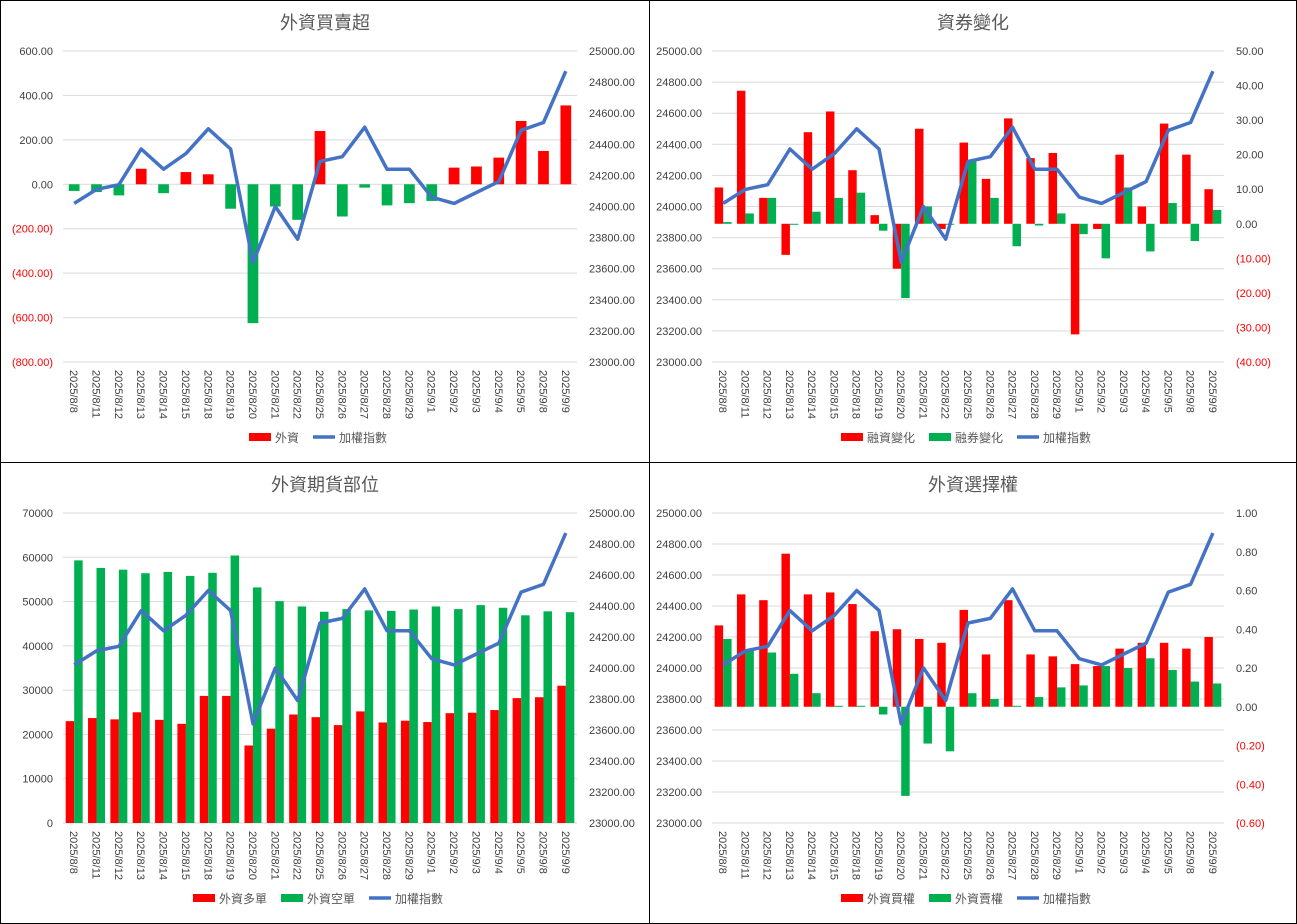 Image resolution: width=1297 pixels, height=924 pixels. What do you see at coordinates (318, 899) in the screenshot?
I see `legend-item: 外資空單` at bounding box center [318, 899].